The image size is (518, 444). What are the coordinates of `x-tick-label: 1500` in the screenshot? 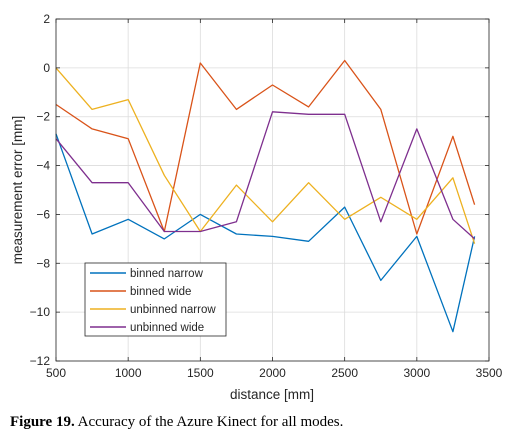 It's located at (200, 373).